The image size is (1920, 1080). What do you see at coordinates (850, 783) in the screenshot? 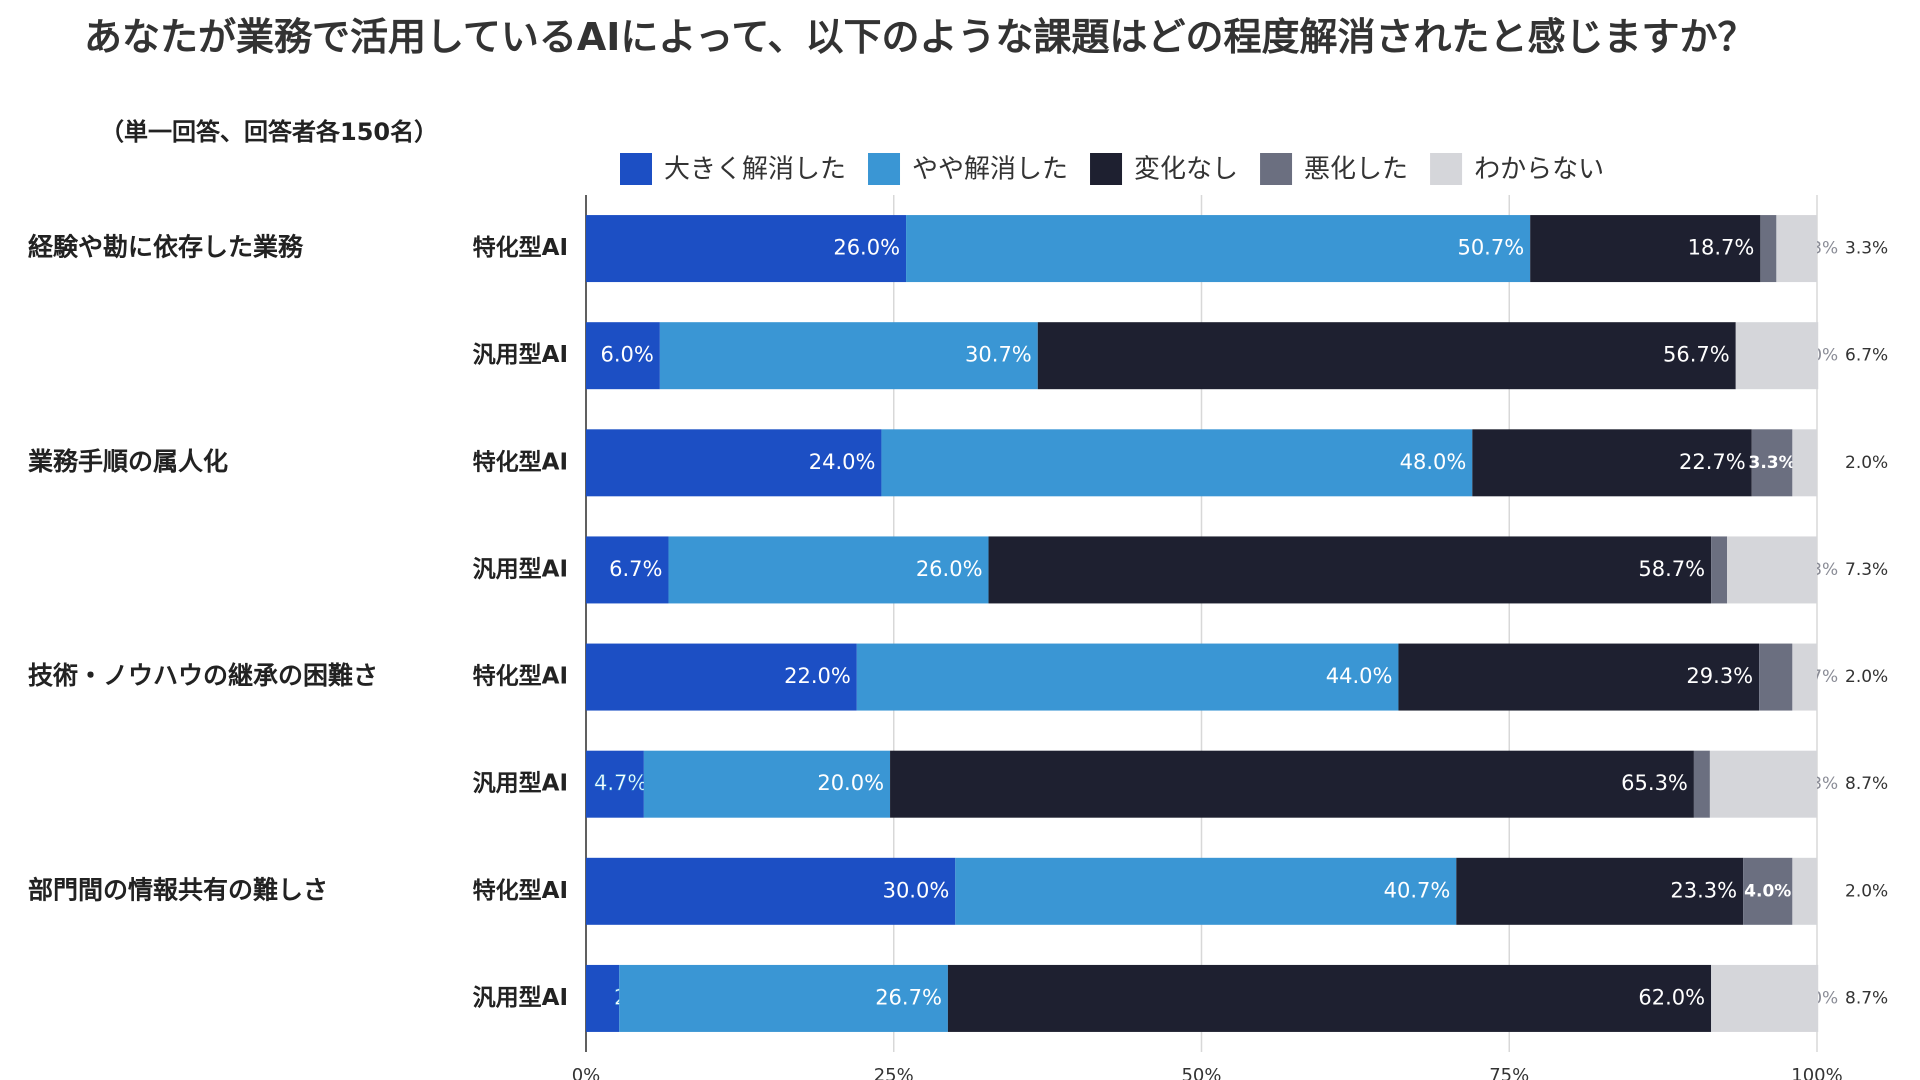
I see `value-label: 20.0%` at bounding box center [850, 783].